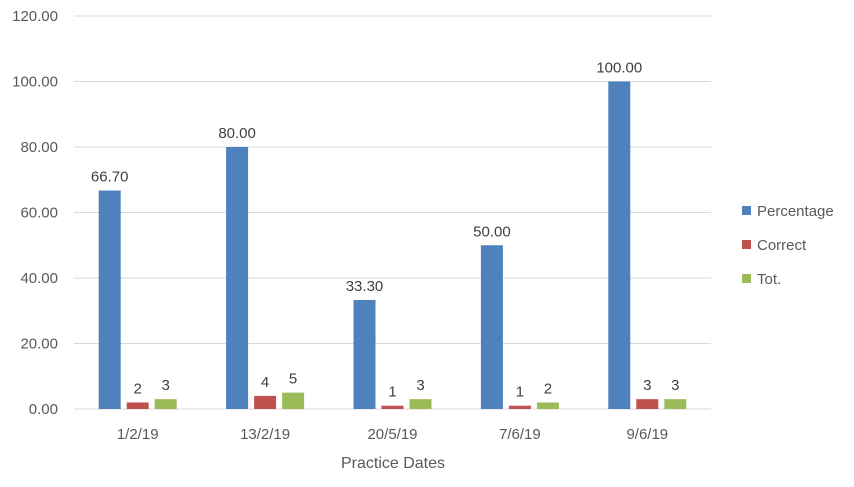  What do you see at coordinates (365, 286) in the screenshot?
I see `data-label: 33.30` at bounding box center [365, 286].